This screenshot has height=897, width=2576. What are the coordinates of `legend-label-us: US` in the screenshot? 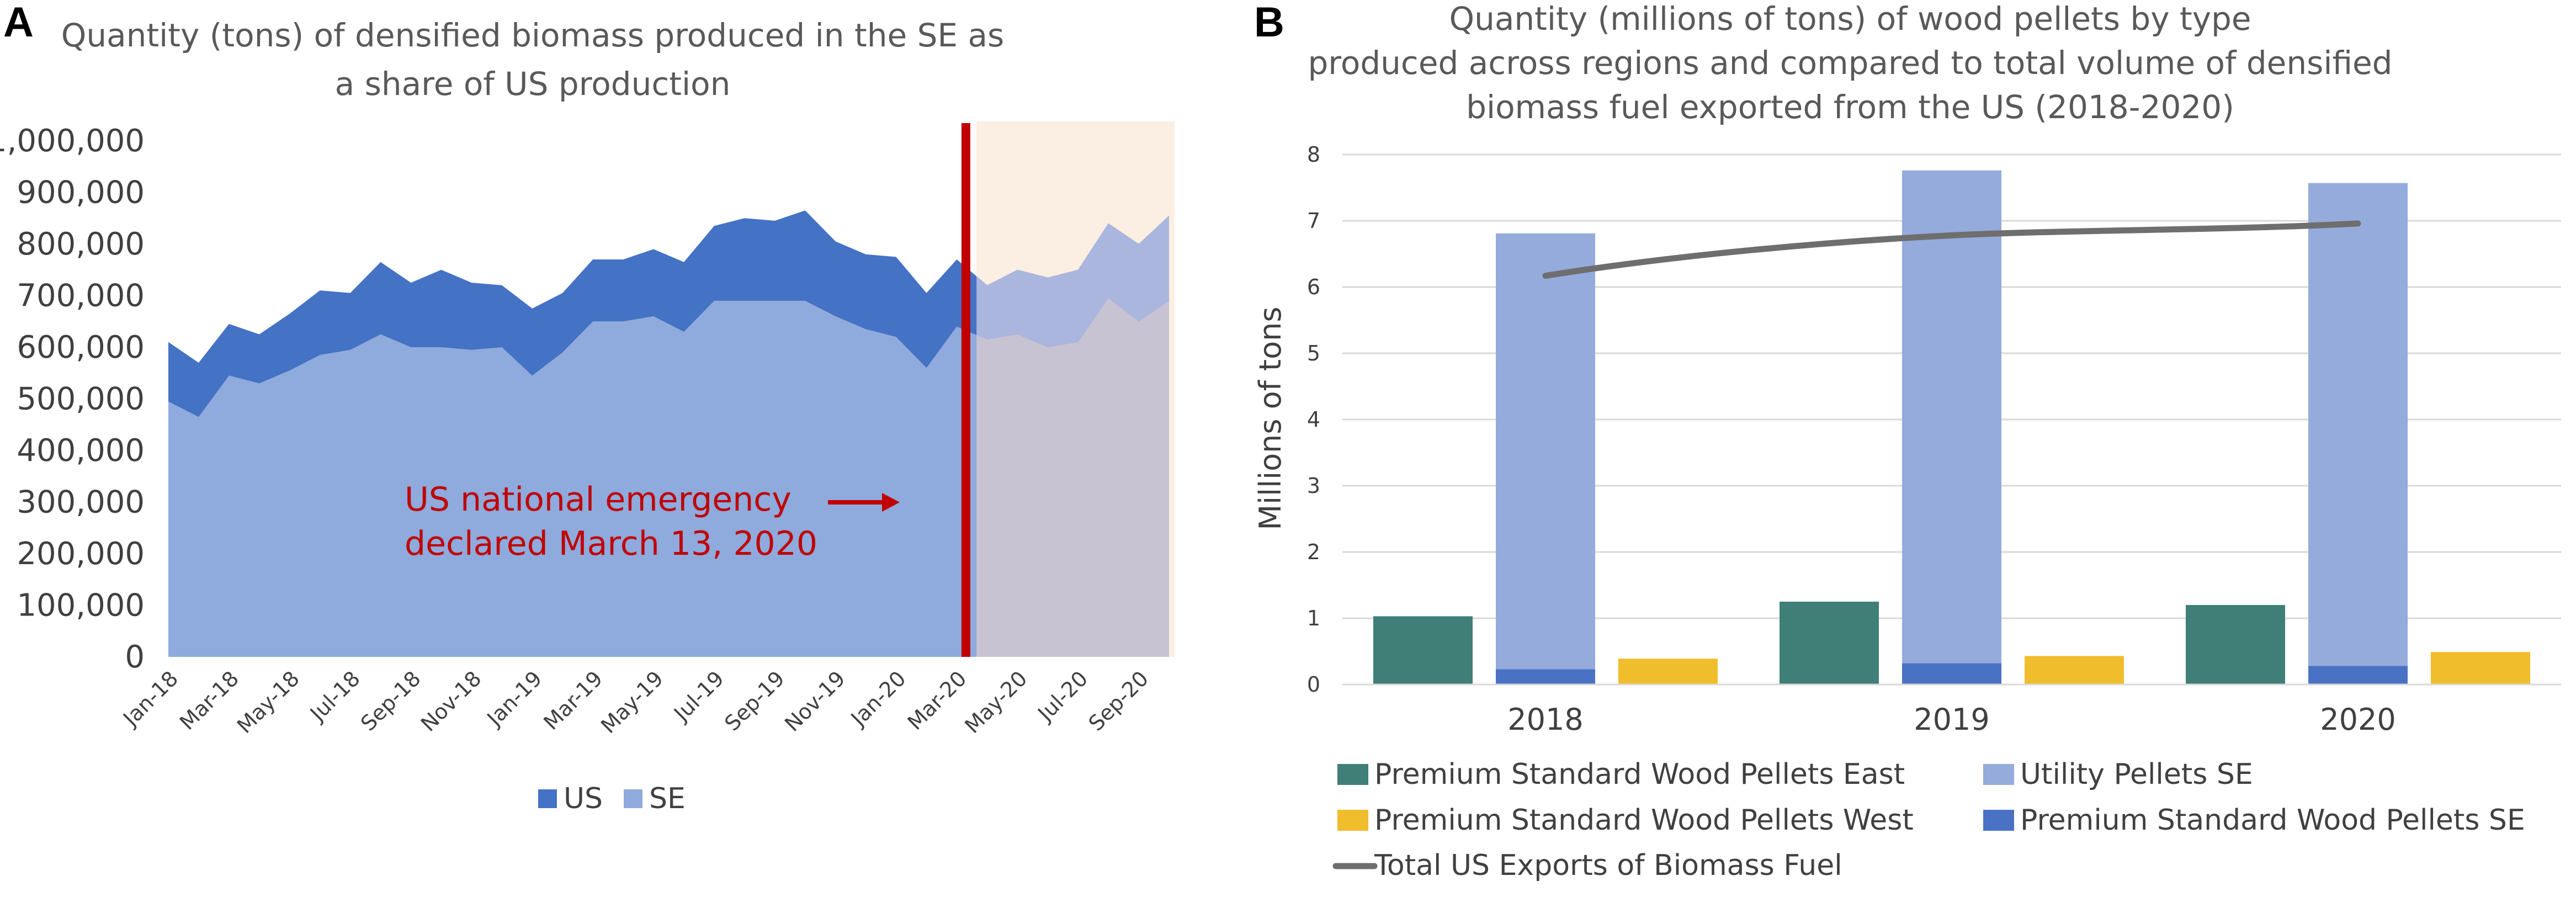 It's located at (583, 799).